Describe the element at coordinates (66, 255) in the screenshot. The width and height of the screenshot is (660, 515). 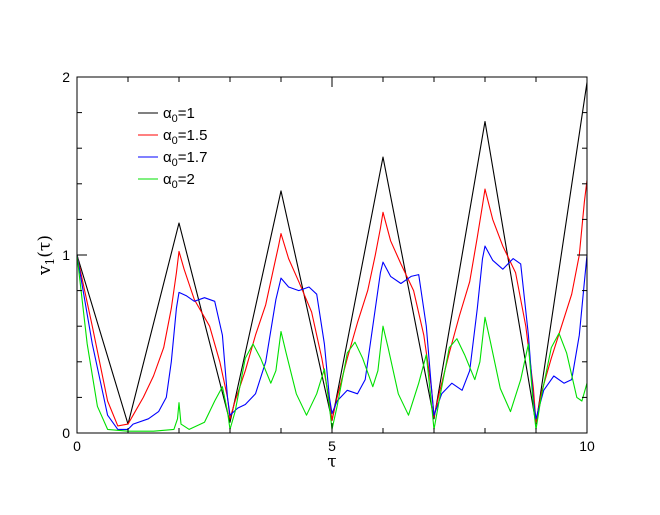
I see `y-tick-label: 1` at that location.